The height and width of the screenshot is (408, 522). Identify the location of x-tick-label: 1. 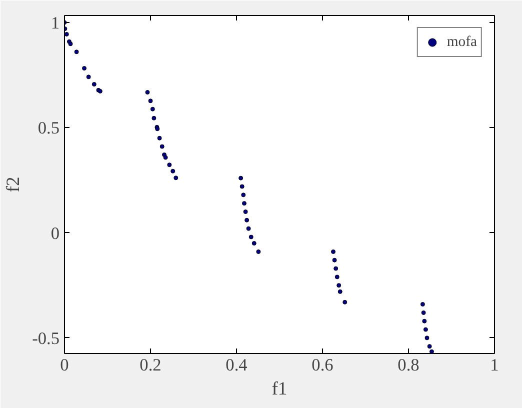
(494, 365).